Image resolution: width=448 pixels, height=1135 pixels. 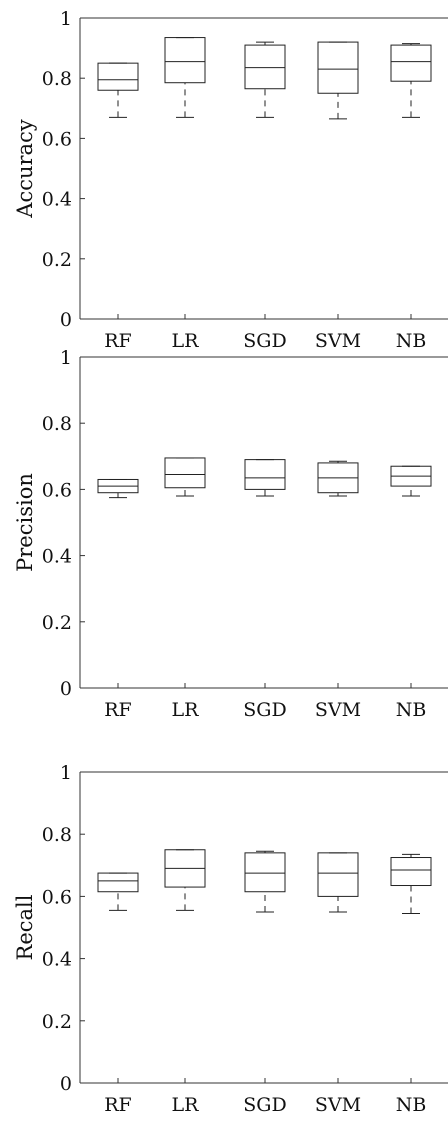 What do you see at coordinates (25, 522) in the screenshot?
I see `y-axis-label: Precision` at bounding box center [25, 522].